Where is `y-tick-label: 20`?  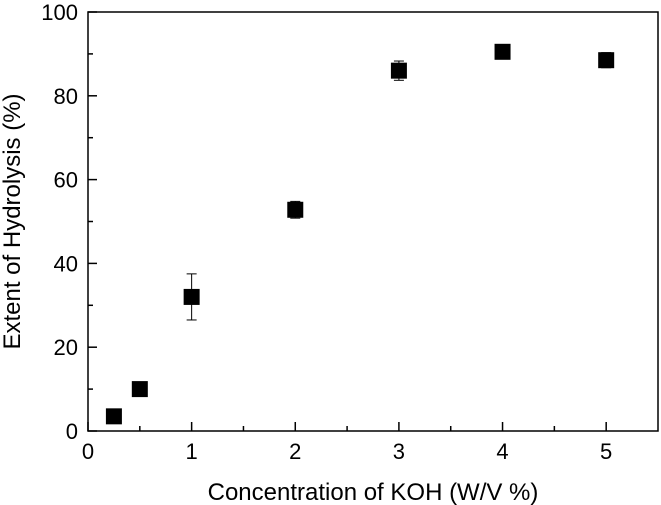 y-tick-label: 20 is located at coordinates (66, 347).